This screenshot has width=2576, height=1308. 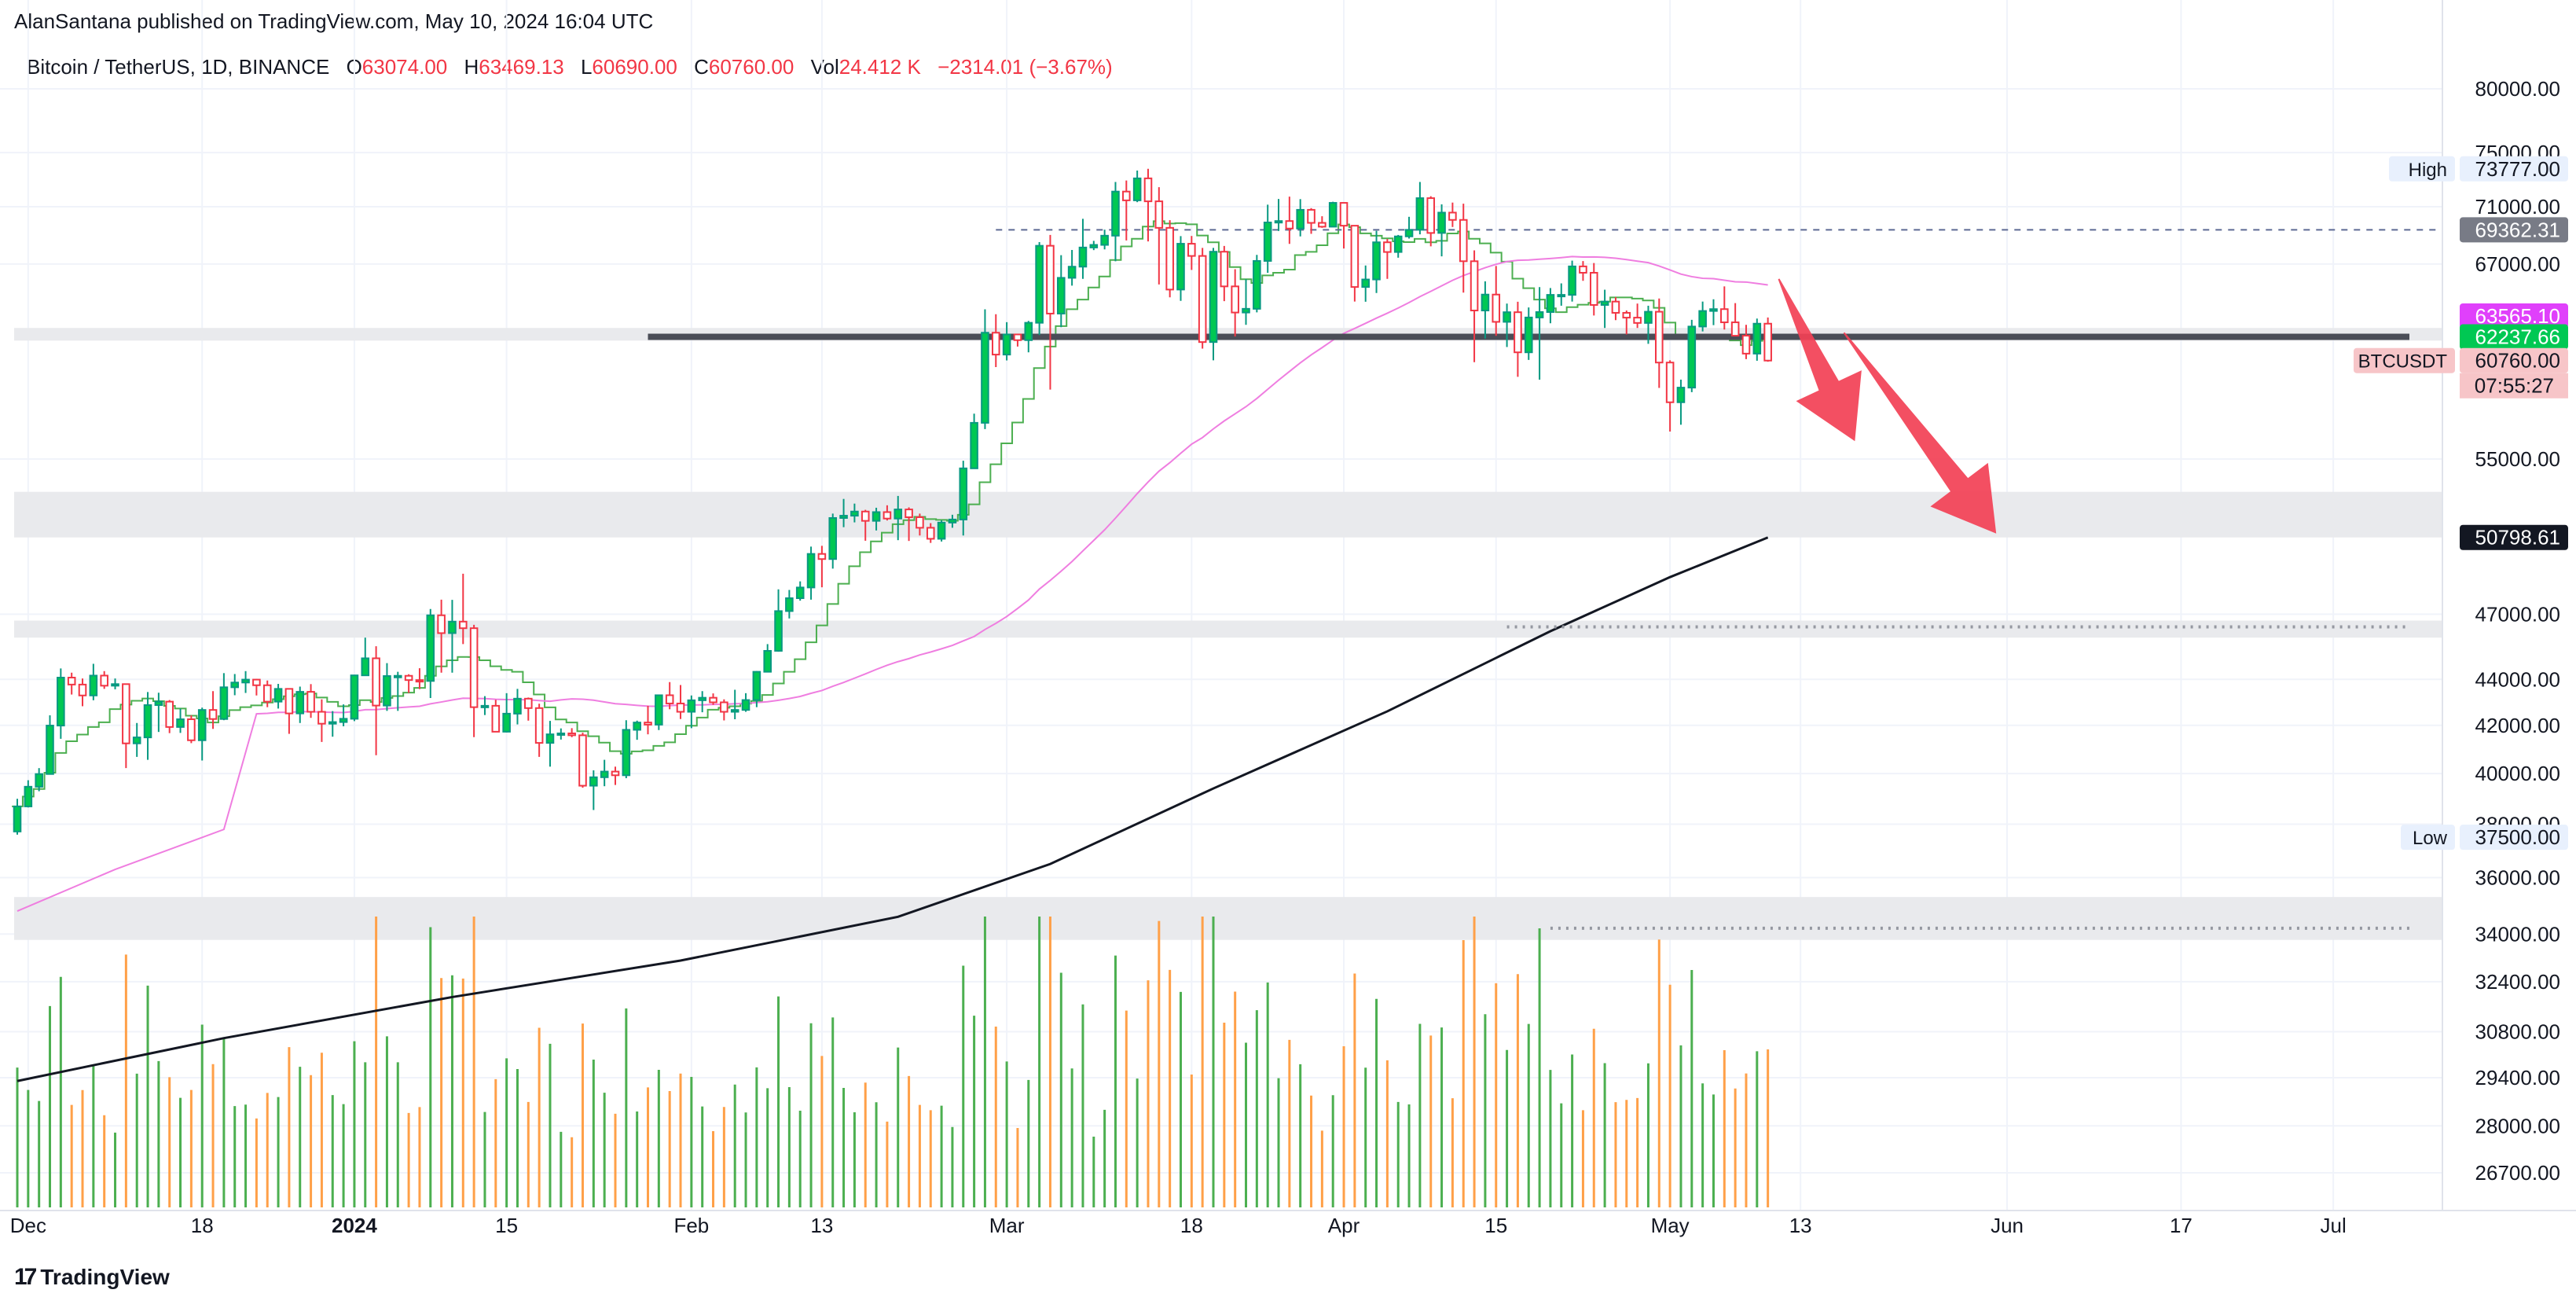 What do you see at coordinates (2517, 1125) in the screenshot?
I see `price-tick-label: 28000.00` at bounding box center [2517, 1125].